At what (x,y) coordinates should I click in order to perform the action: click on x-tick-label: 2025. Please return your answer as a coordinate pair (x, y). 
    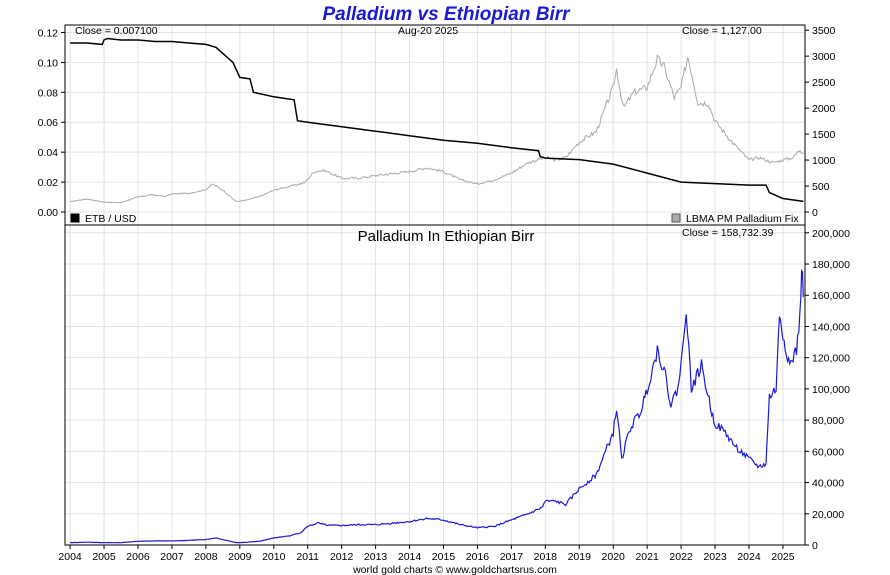
    Looking at the image, I should click on (783, 557).